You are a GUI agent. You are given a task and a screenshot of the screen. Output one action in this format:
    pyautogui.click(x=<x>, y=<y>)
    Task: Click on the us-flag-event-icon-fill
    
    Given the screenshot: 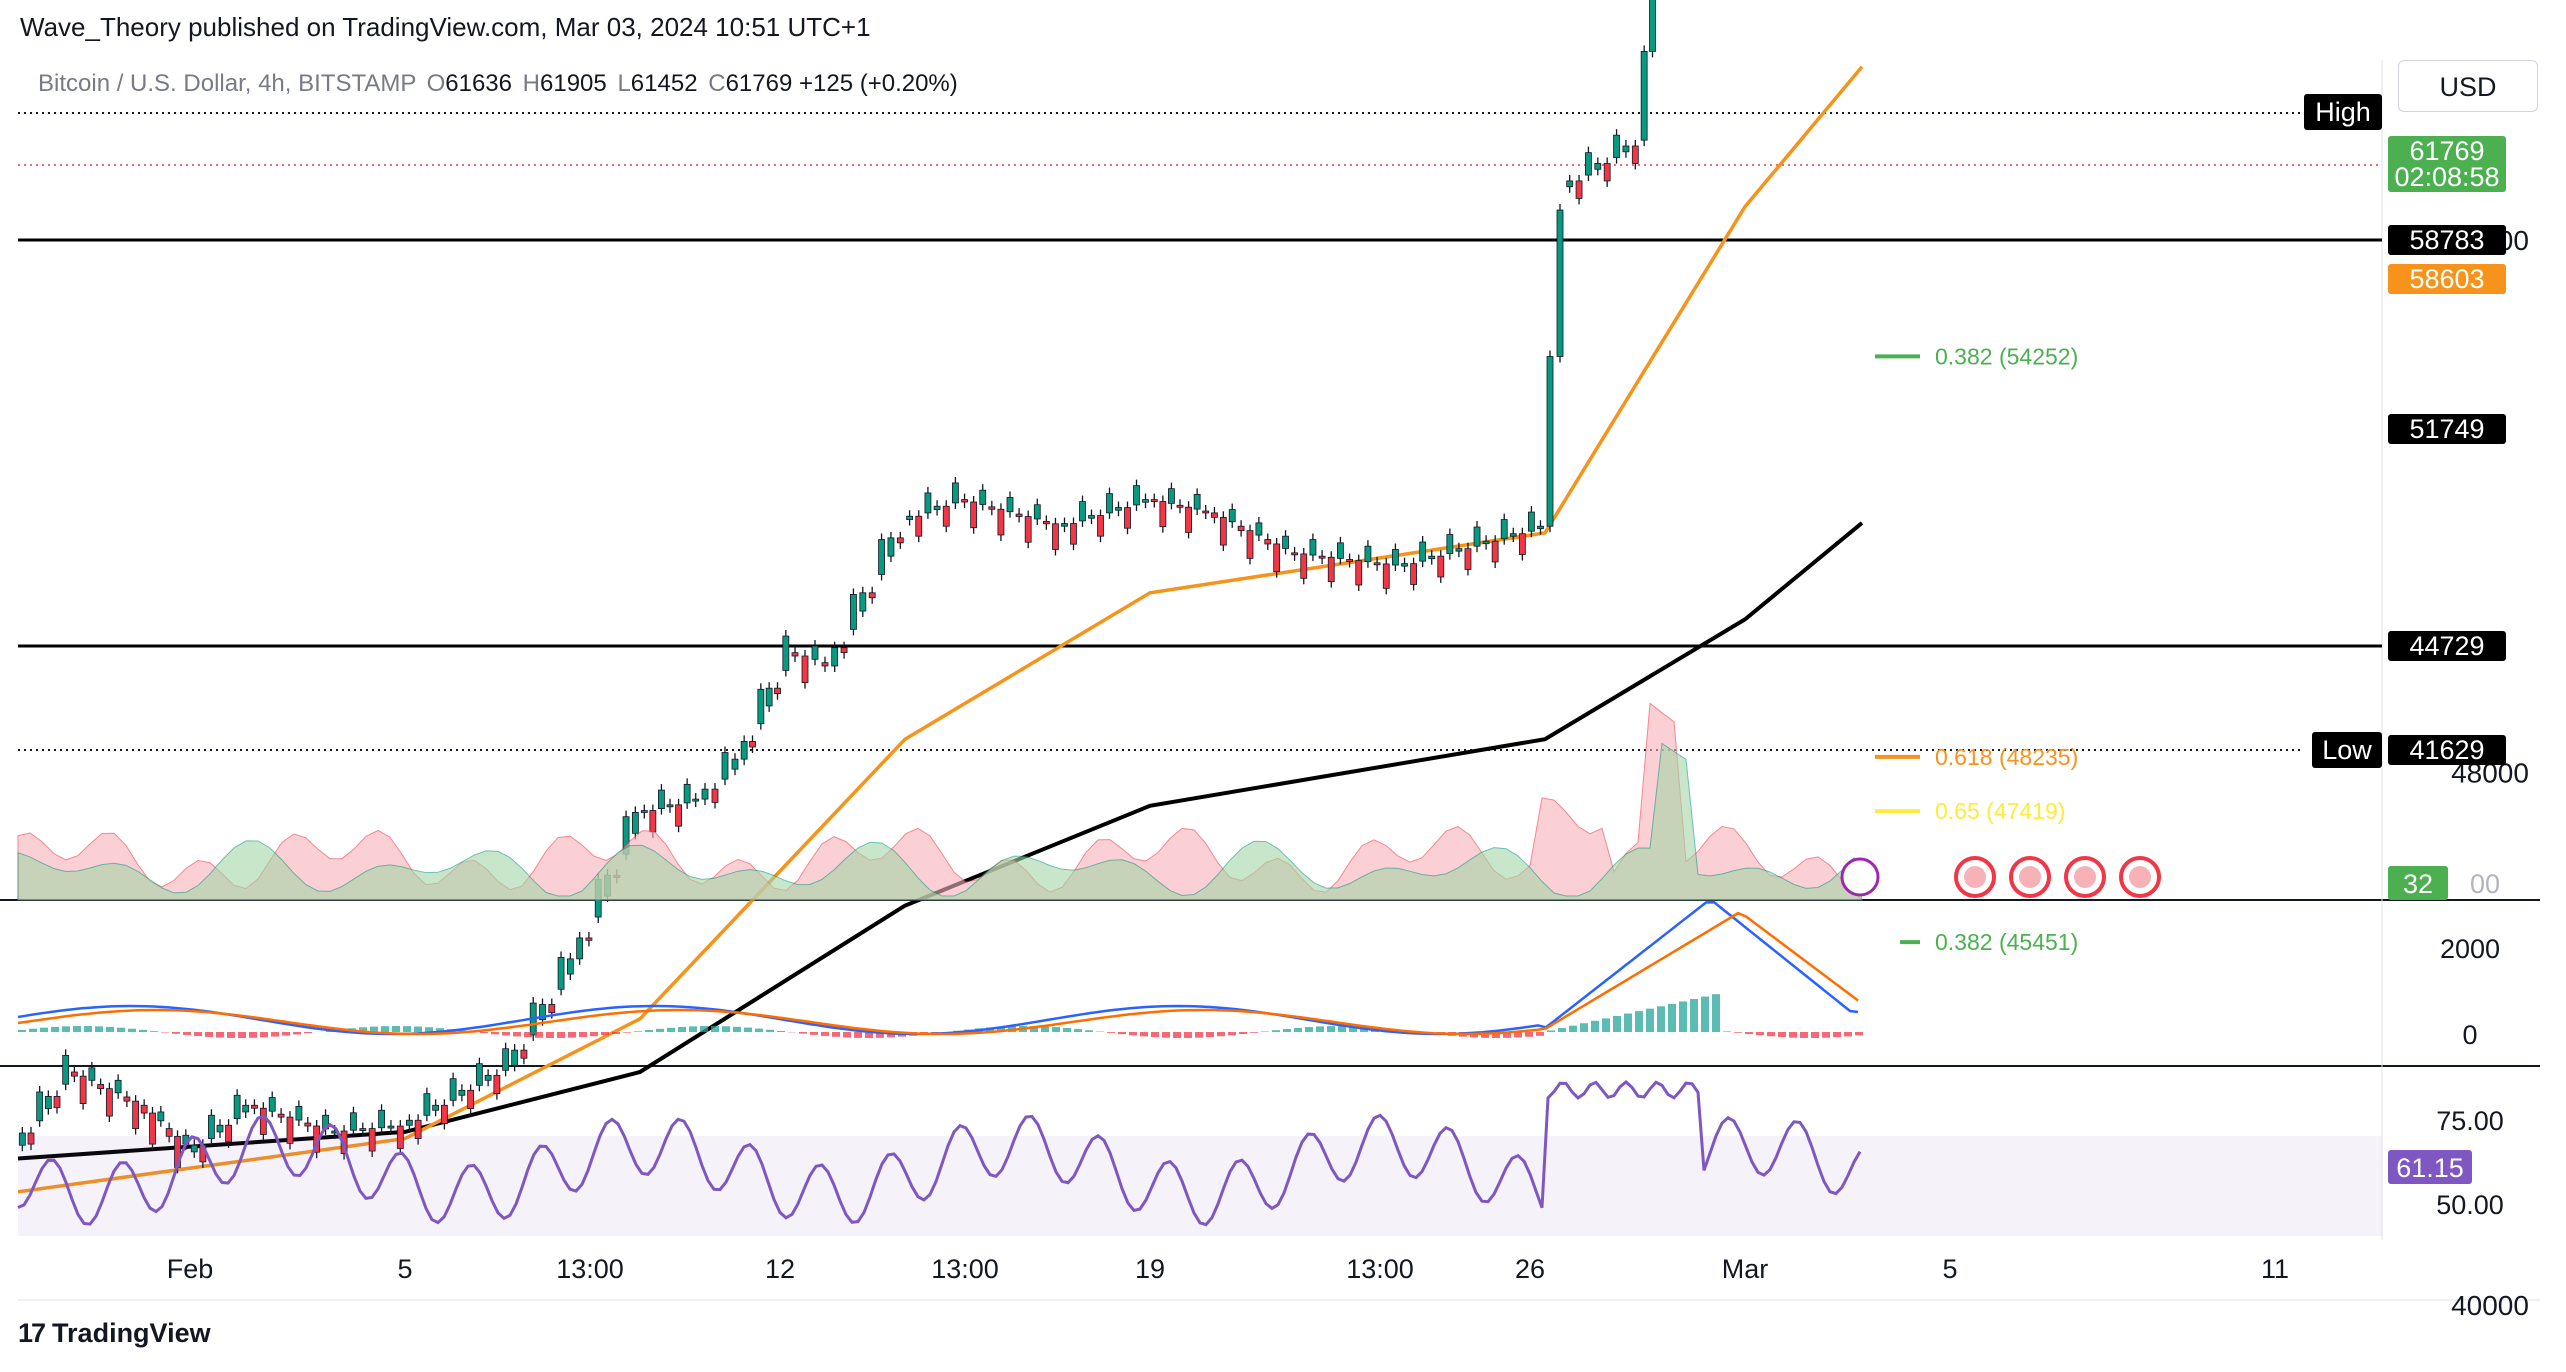 What is the action you would take?
    pyautogui.click(x=2140, y=877)
    